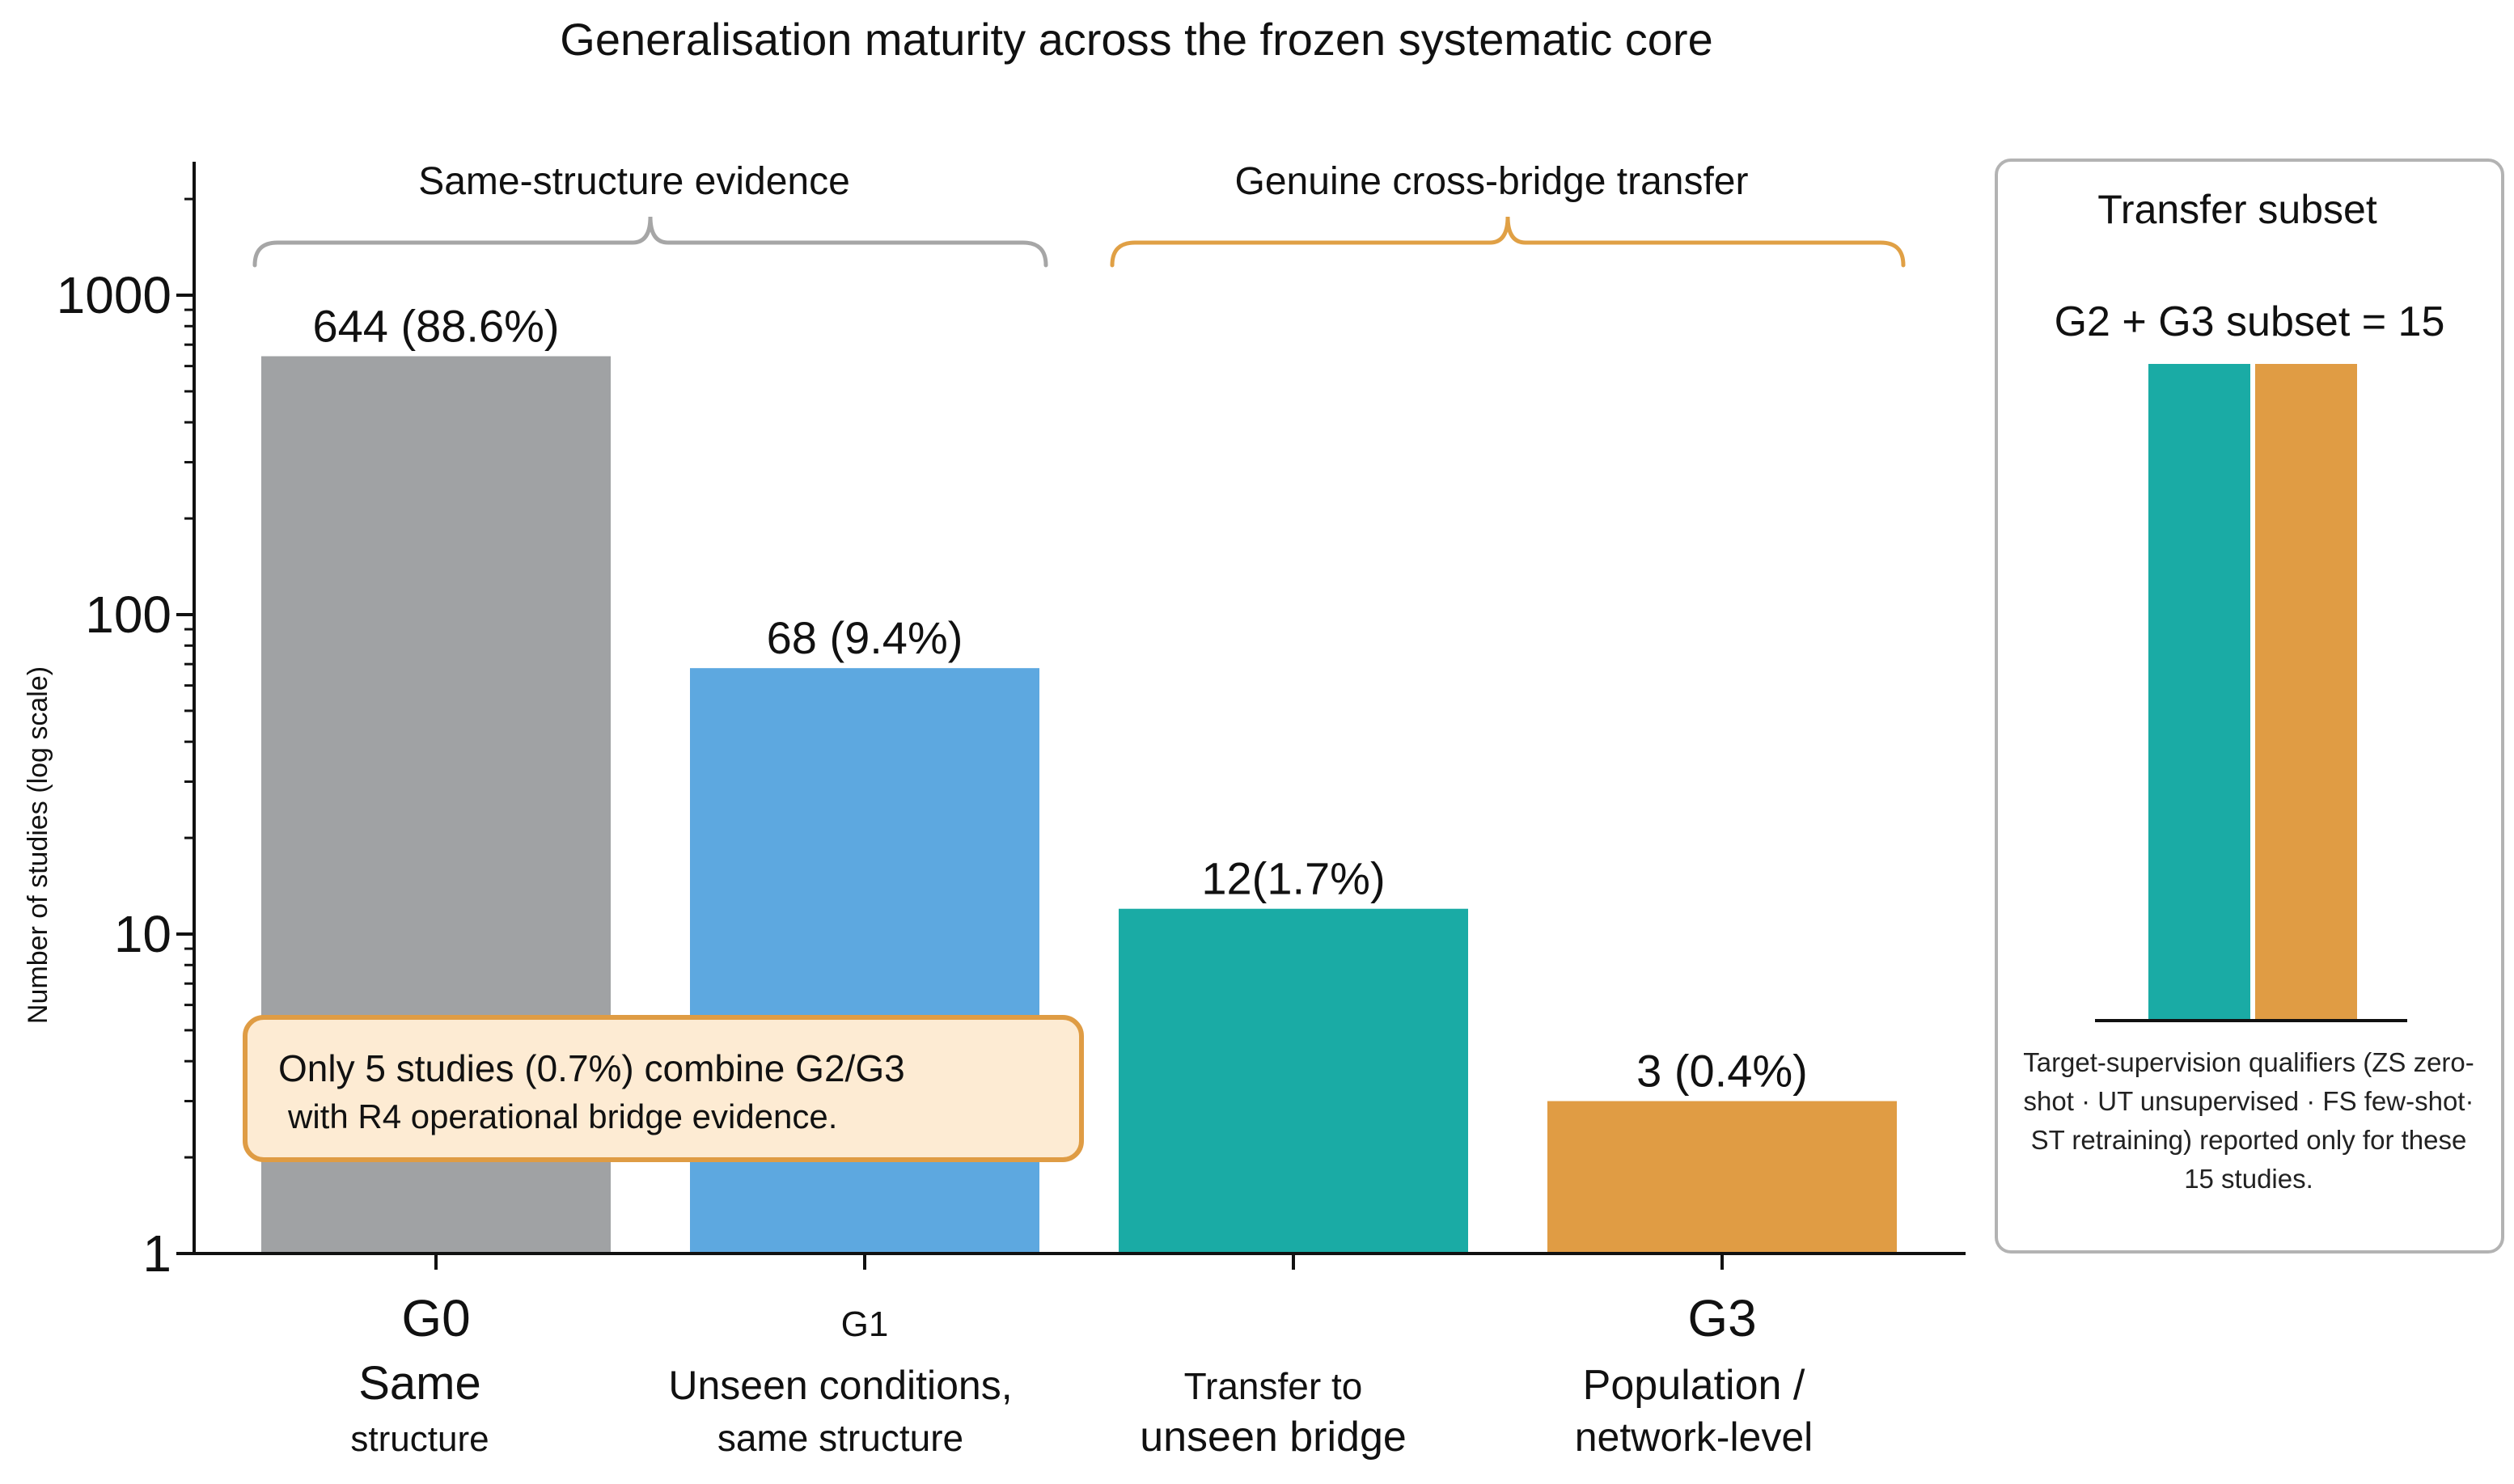 This screenshot has width=2514, height=1484. I want to click on x-category-name-0-0: Same, so click(419, 1383).